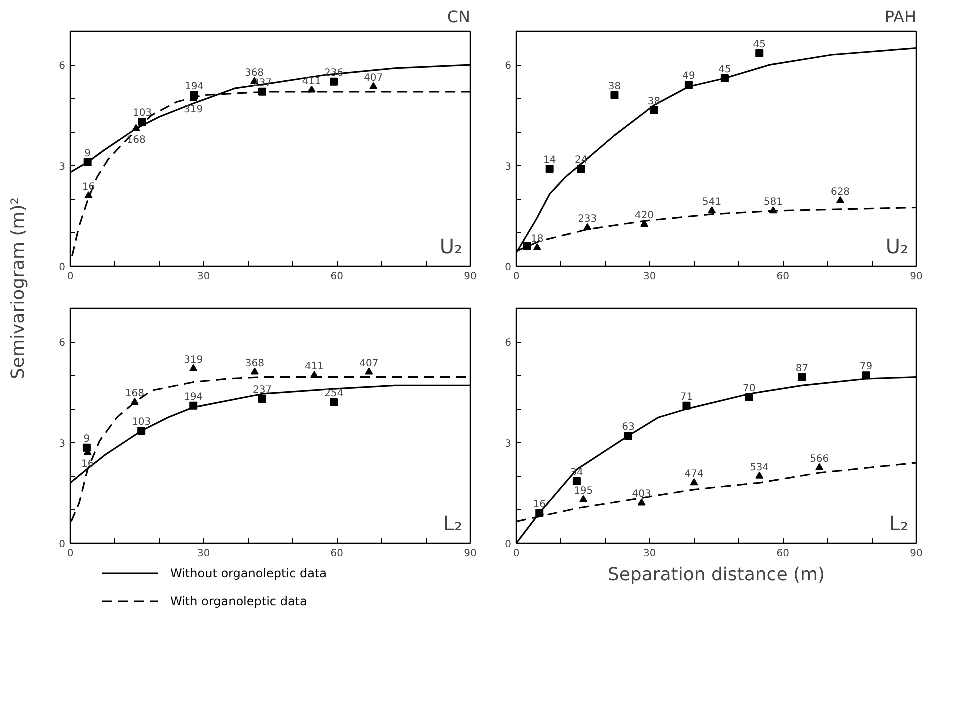 The height and width of the screenshot is (714, 956). Describe the element at coordinates (773, 202) in the screenshot. I see `annotation: 581` at that location.